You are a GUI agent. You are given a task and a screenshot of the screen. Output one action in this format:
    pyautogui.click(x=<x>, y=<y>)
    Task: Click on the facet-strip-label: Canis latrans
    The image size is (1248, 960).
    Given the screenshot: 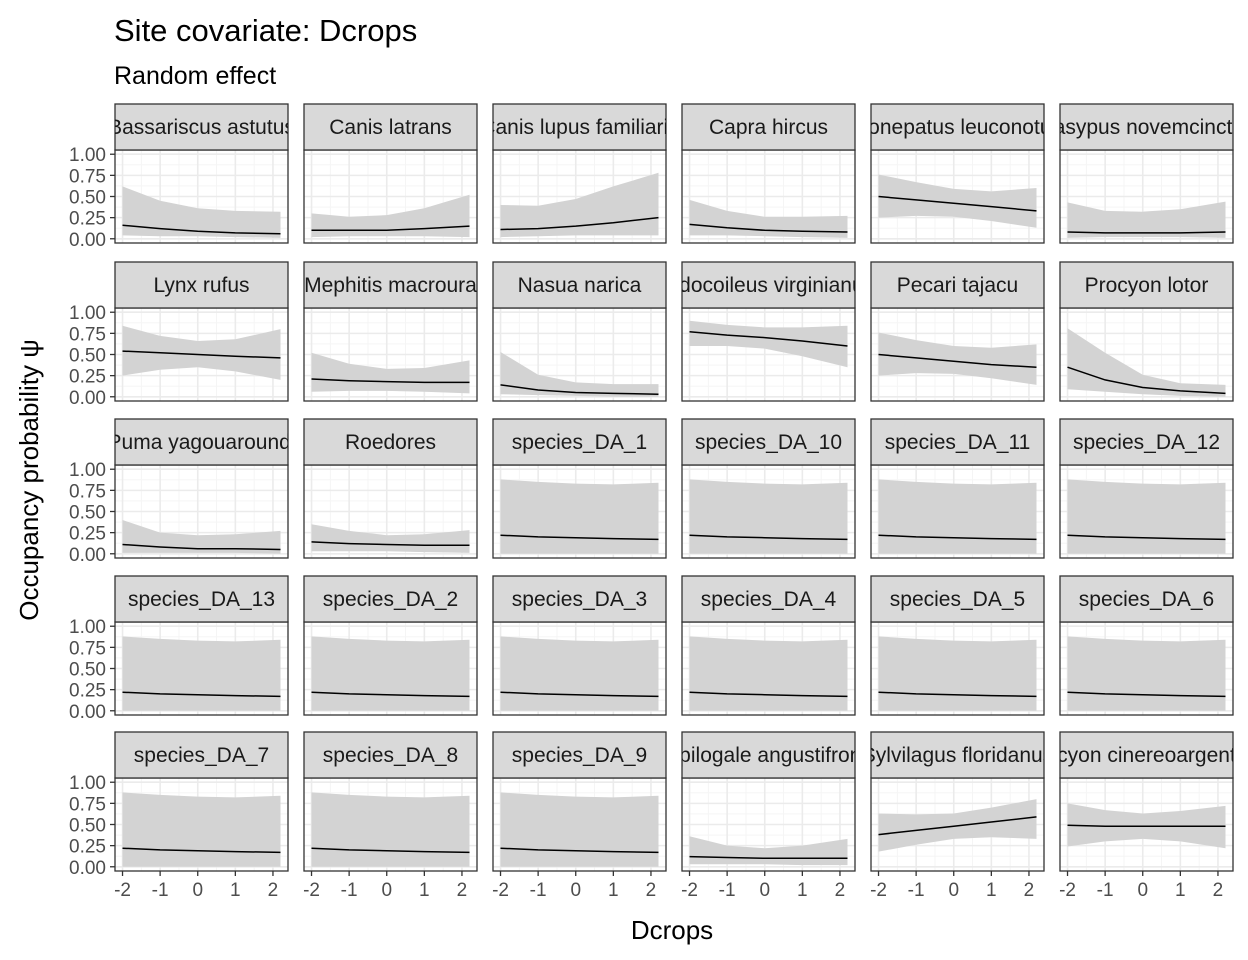 What is the action you would take?
    pyautogui.click(x=390, y=127)
    